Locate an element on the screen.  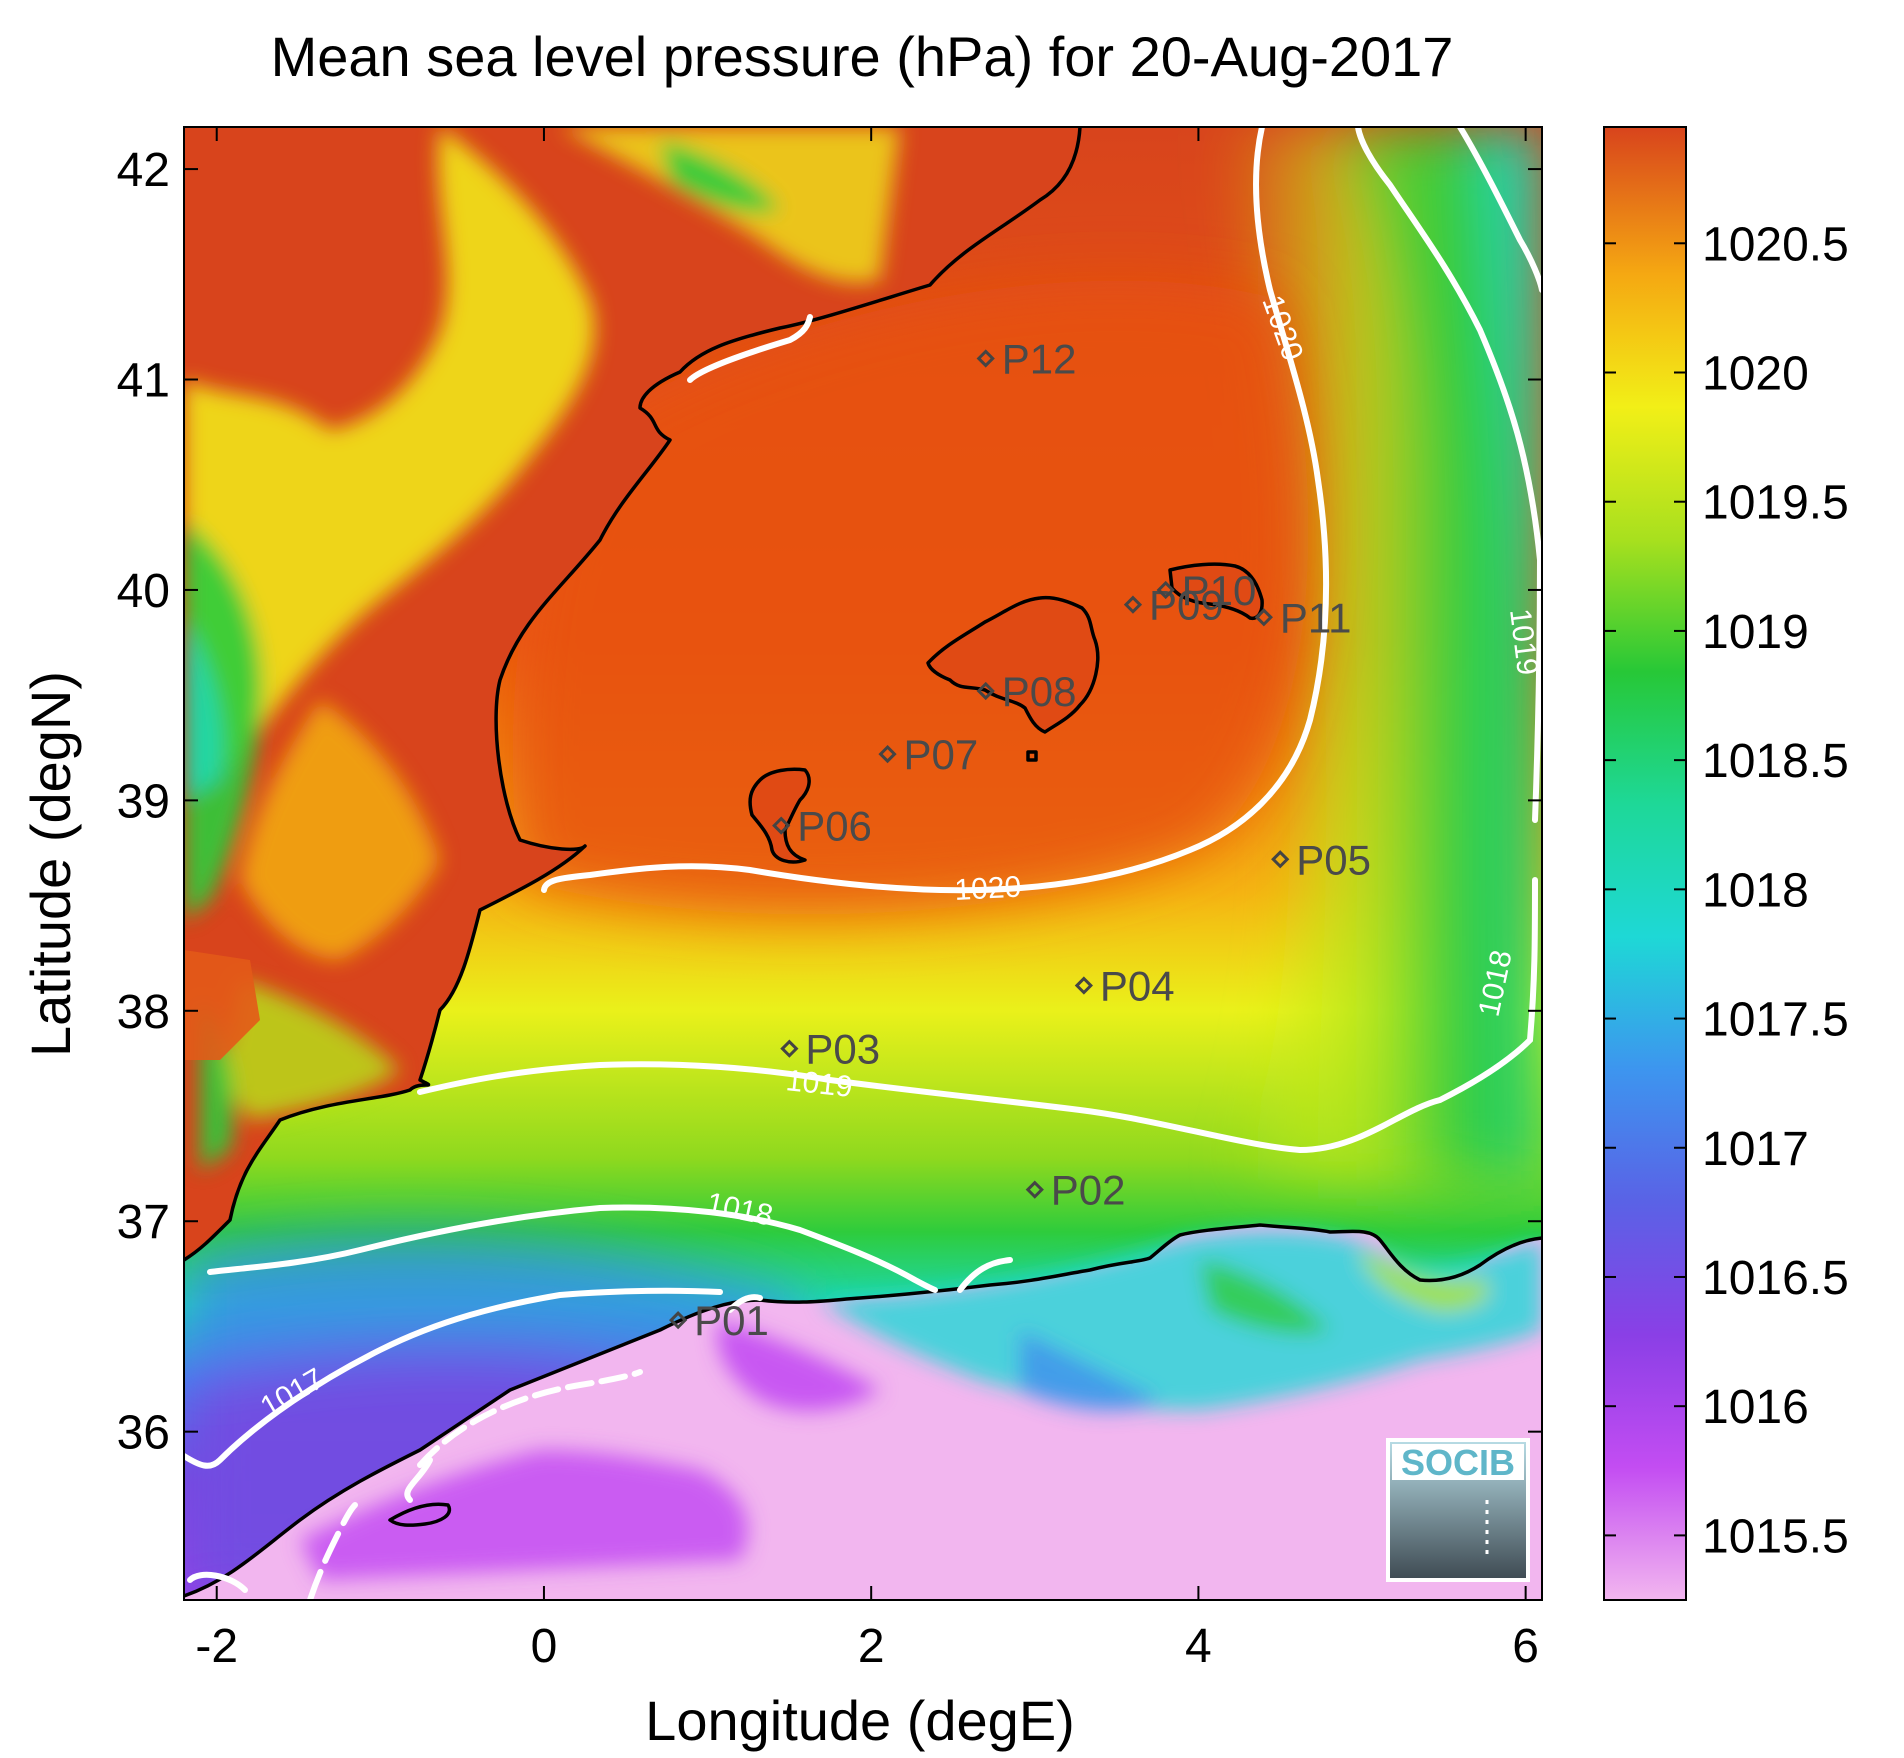
station-p02: P02 is located at coordinates (1075, 1190).